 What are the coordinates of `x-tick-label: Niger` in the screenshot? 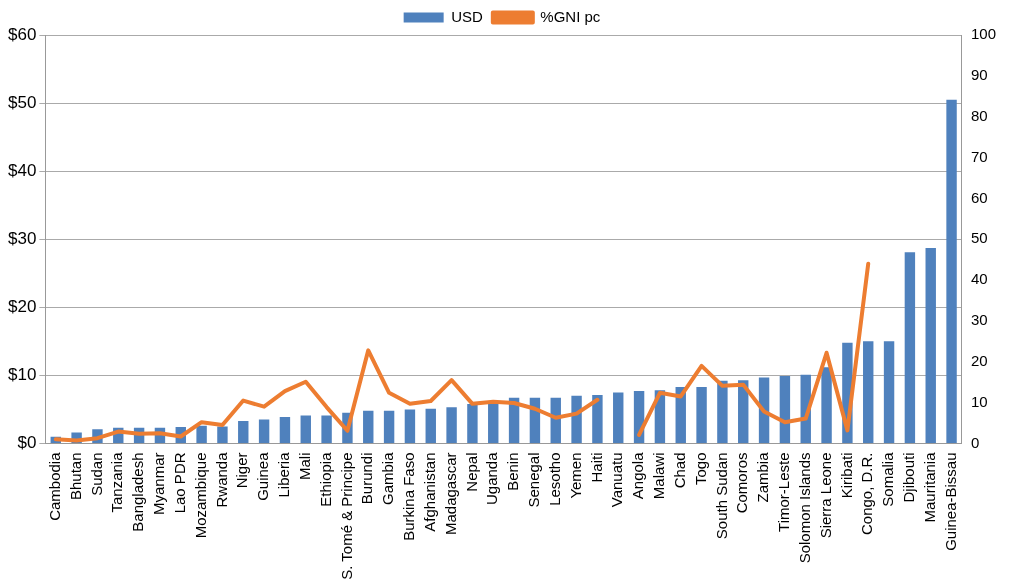 It's located at (242, 470).